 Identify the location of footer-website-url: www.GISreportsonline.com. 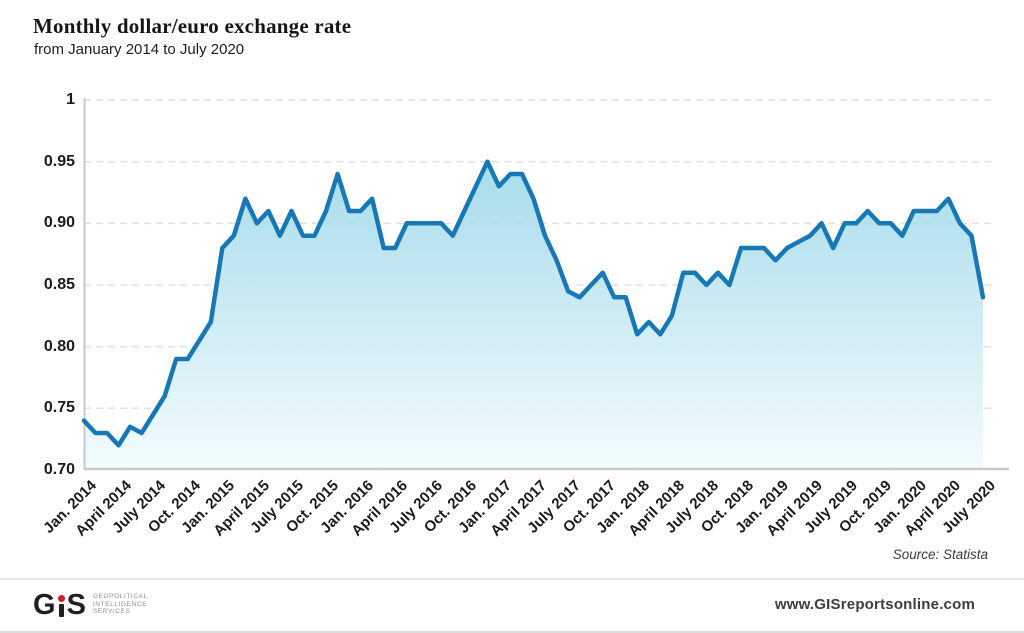
(874, 604).